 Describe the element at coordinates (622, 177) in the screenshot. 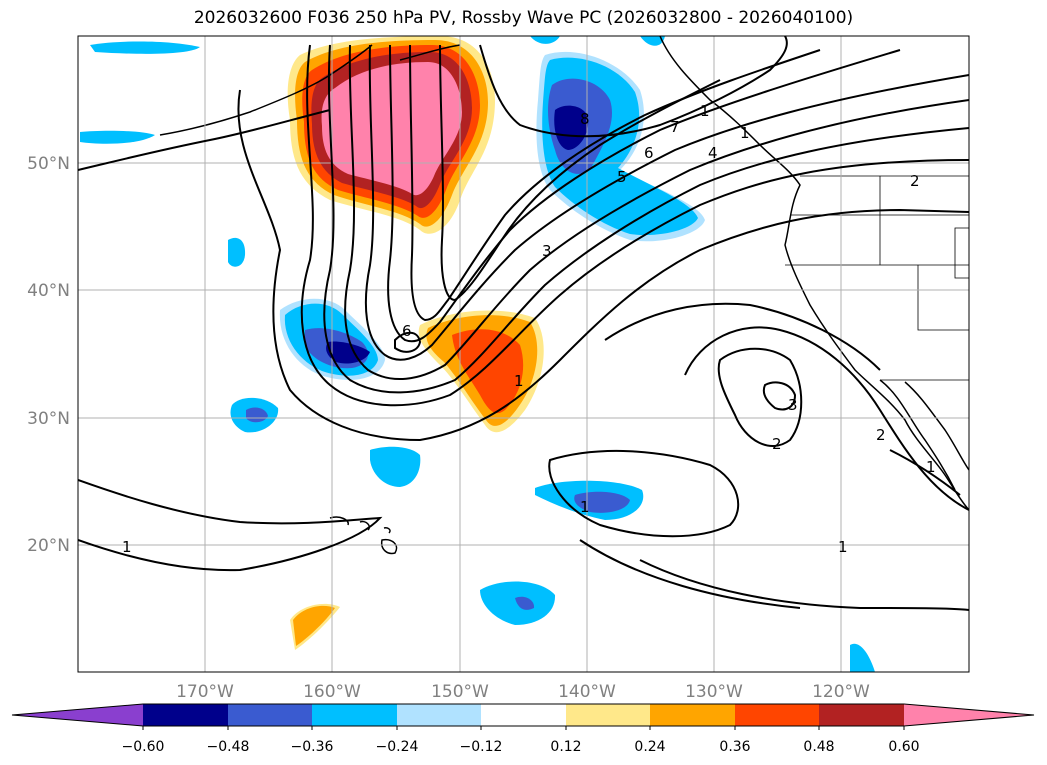

I see `contour-label: 5` at that location.